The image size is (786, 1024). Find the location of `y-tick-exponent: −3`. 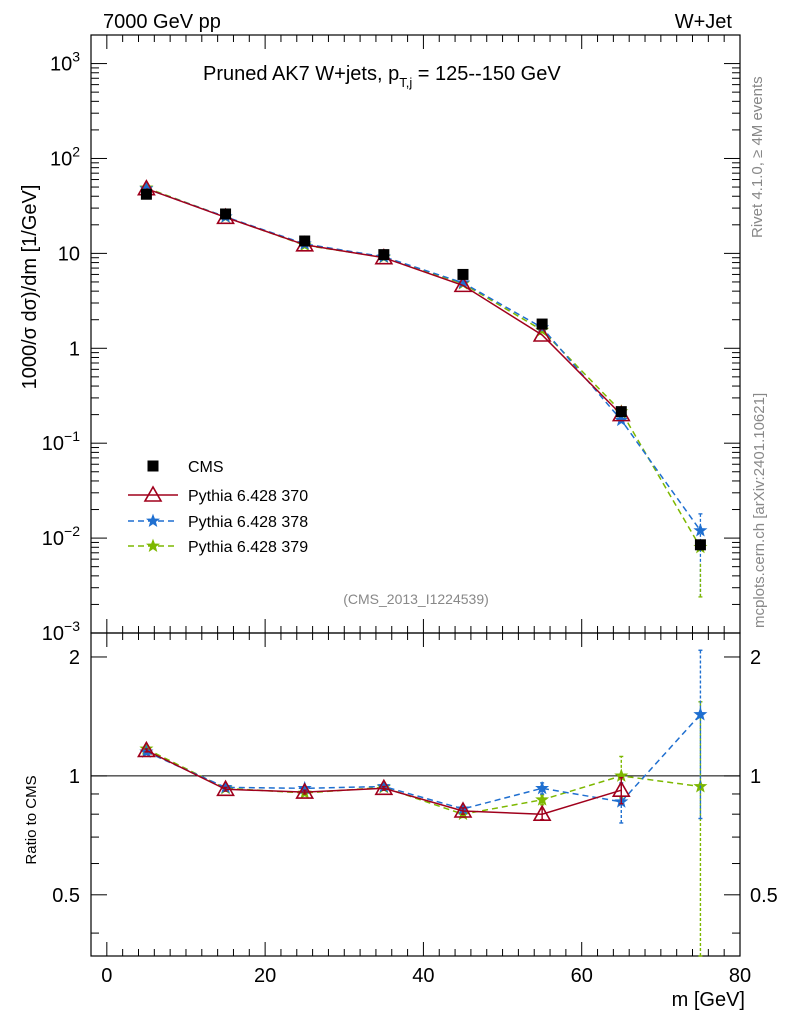

y-tick-exponent: −3 is located at coordinates (72, 626).